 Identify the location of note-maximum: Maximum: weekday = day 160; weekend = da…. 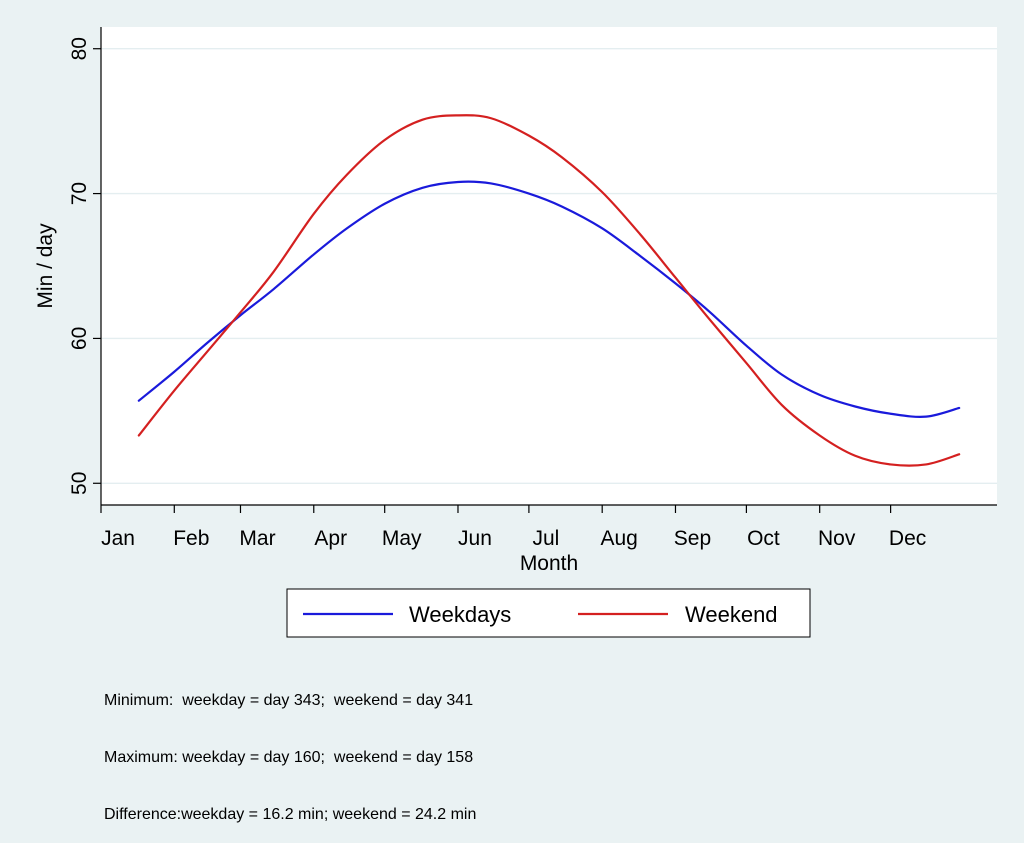
(289, 757).